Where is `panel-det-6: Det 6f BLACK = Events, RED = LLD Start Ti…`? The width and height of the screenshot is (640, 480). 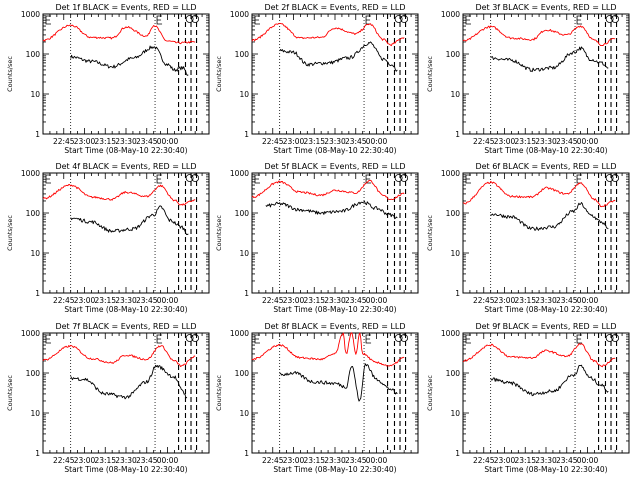 panel-det-6: Det 6f BLACK = Events, RED = LLD Start Ti… is located at coordinates (528, 238).